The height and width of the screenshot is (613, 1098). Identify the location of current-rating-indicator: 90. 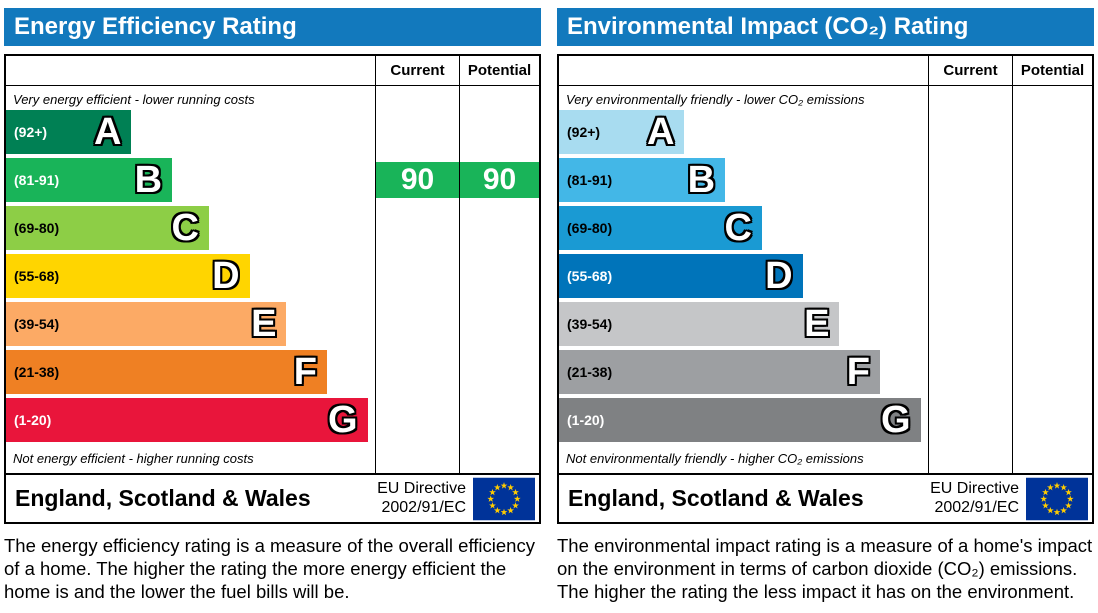
(417, 180).